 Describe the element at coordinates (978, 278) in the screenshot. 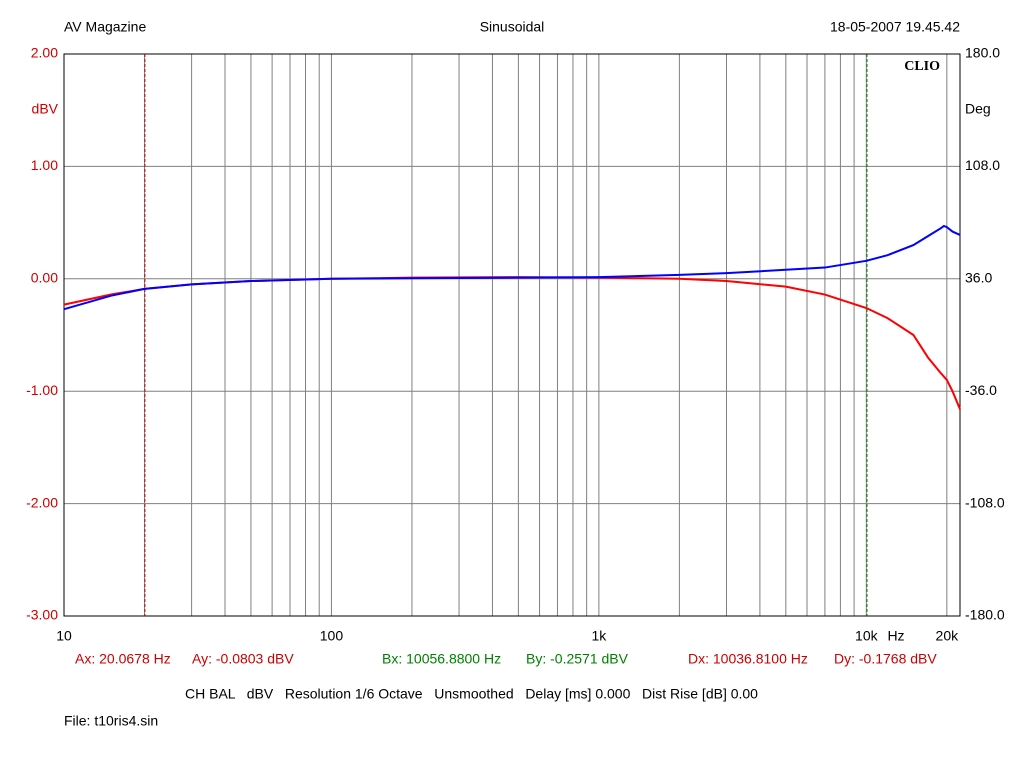

I see `y2-tick-label: 36.0` at that location.